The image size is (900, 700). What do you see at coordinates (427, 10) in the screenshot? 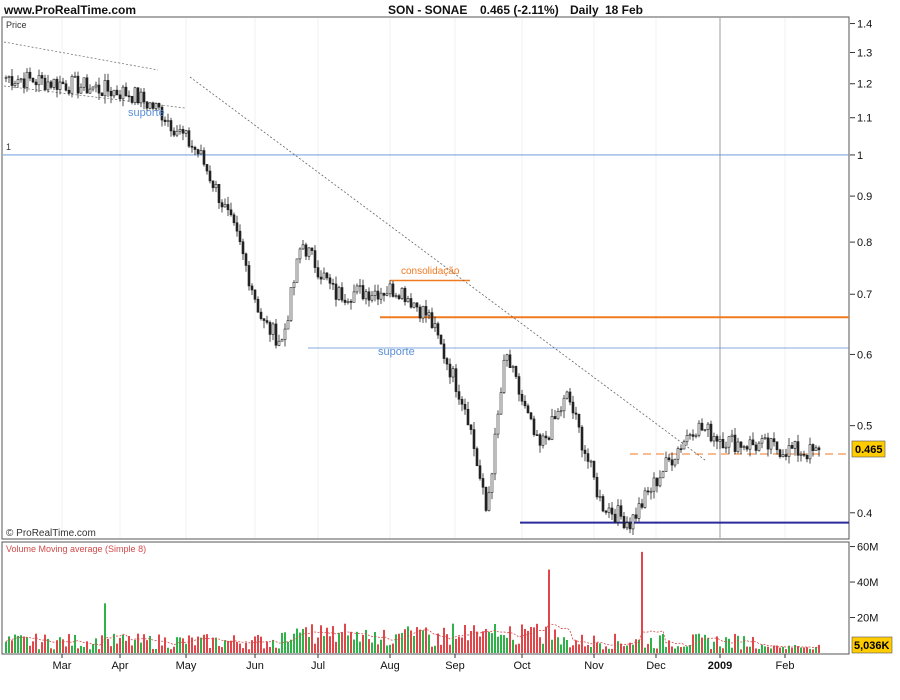
I see `ticker-name: SON - SONAE` at bounding box center [427, 10].